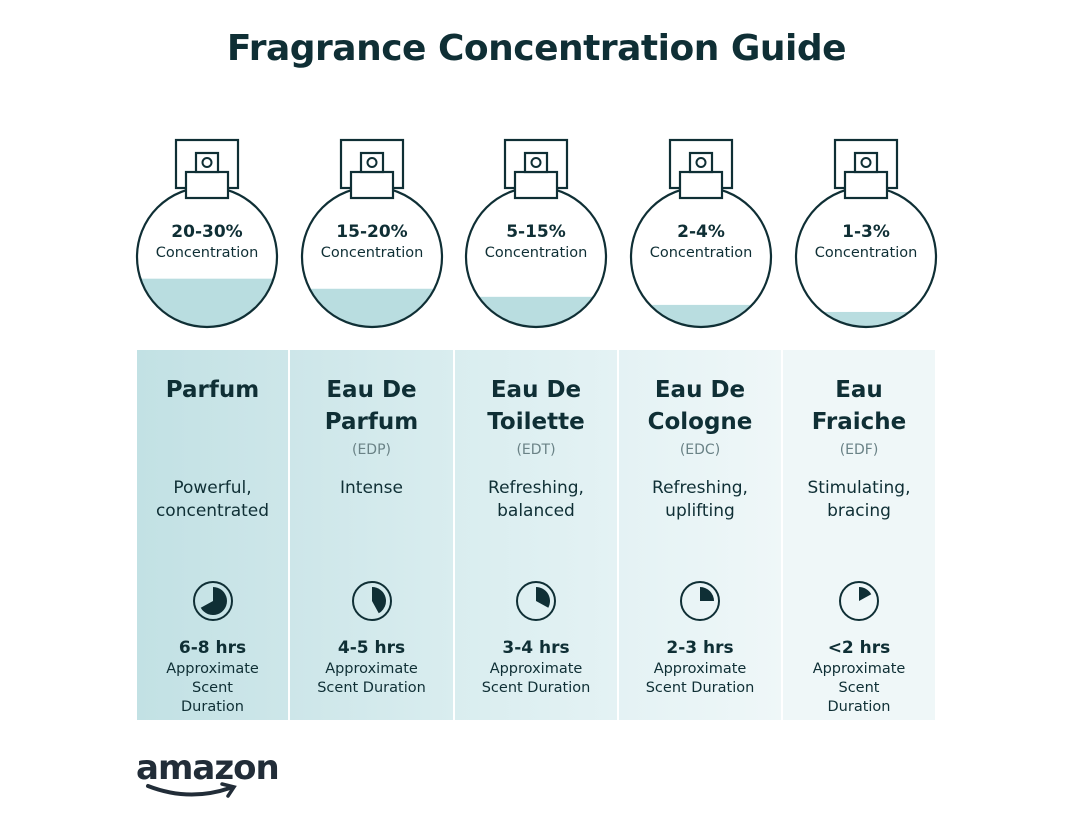 The image size is (1087, 829). Describe the element at coordinates (372, 232) in the screenshot. I see `concentration-value: 15-20%` at that location.